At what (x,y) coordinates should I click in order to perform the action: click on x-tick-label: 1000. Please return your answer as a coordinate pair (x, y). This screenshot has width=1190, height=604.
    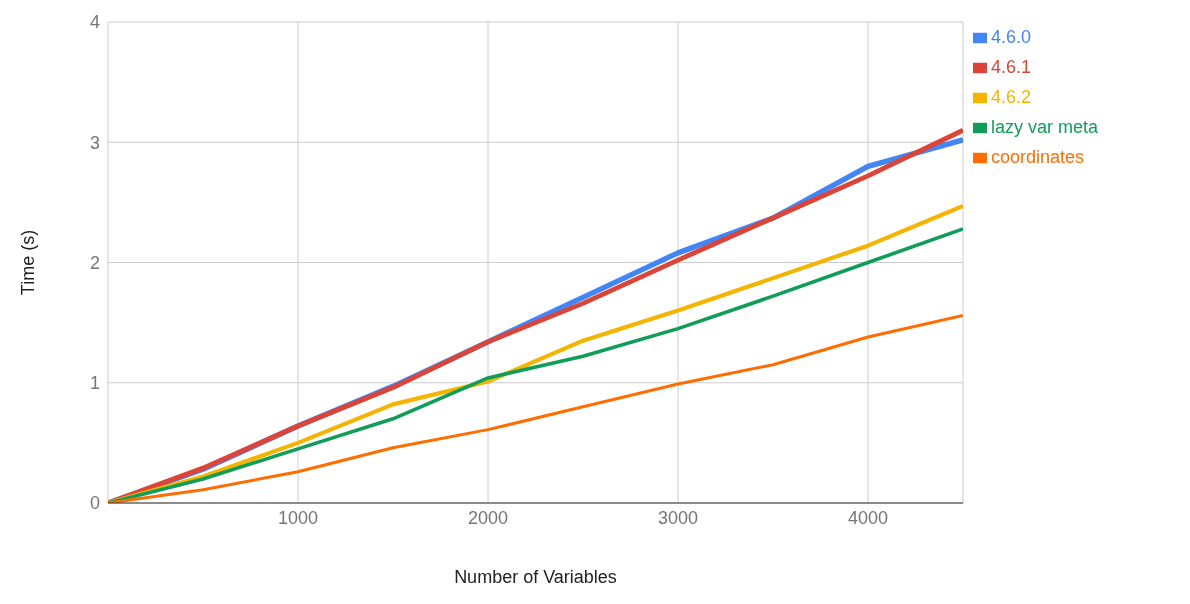
    Looking at the image, I should click on (298, 517).